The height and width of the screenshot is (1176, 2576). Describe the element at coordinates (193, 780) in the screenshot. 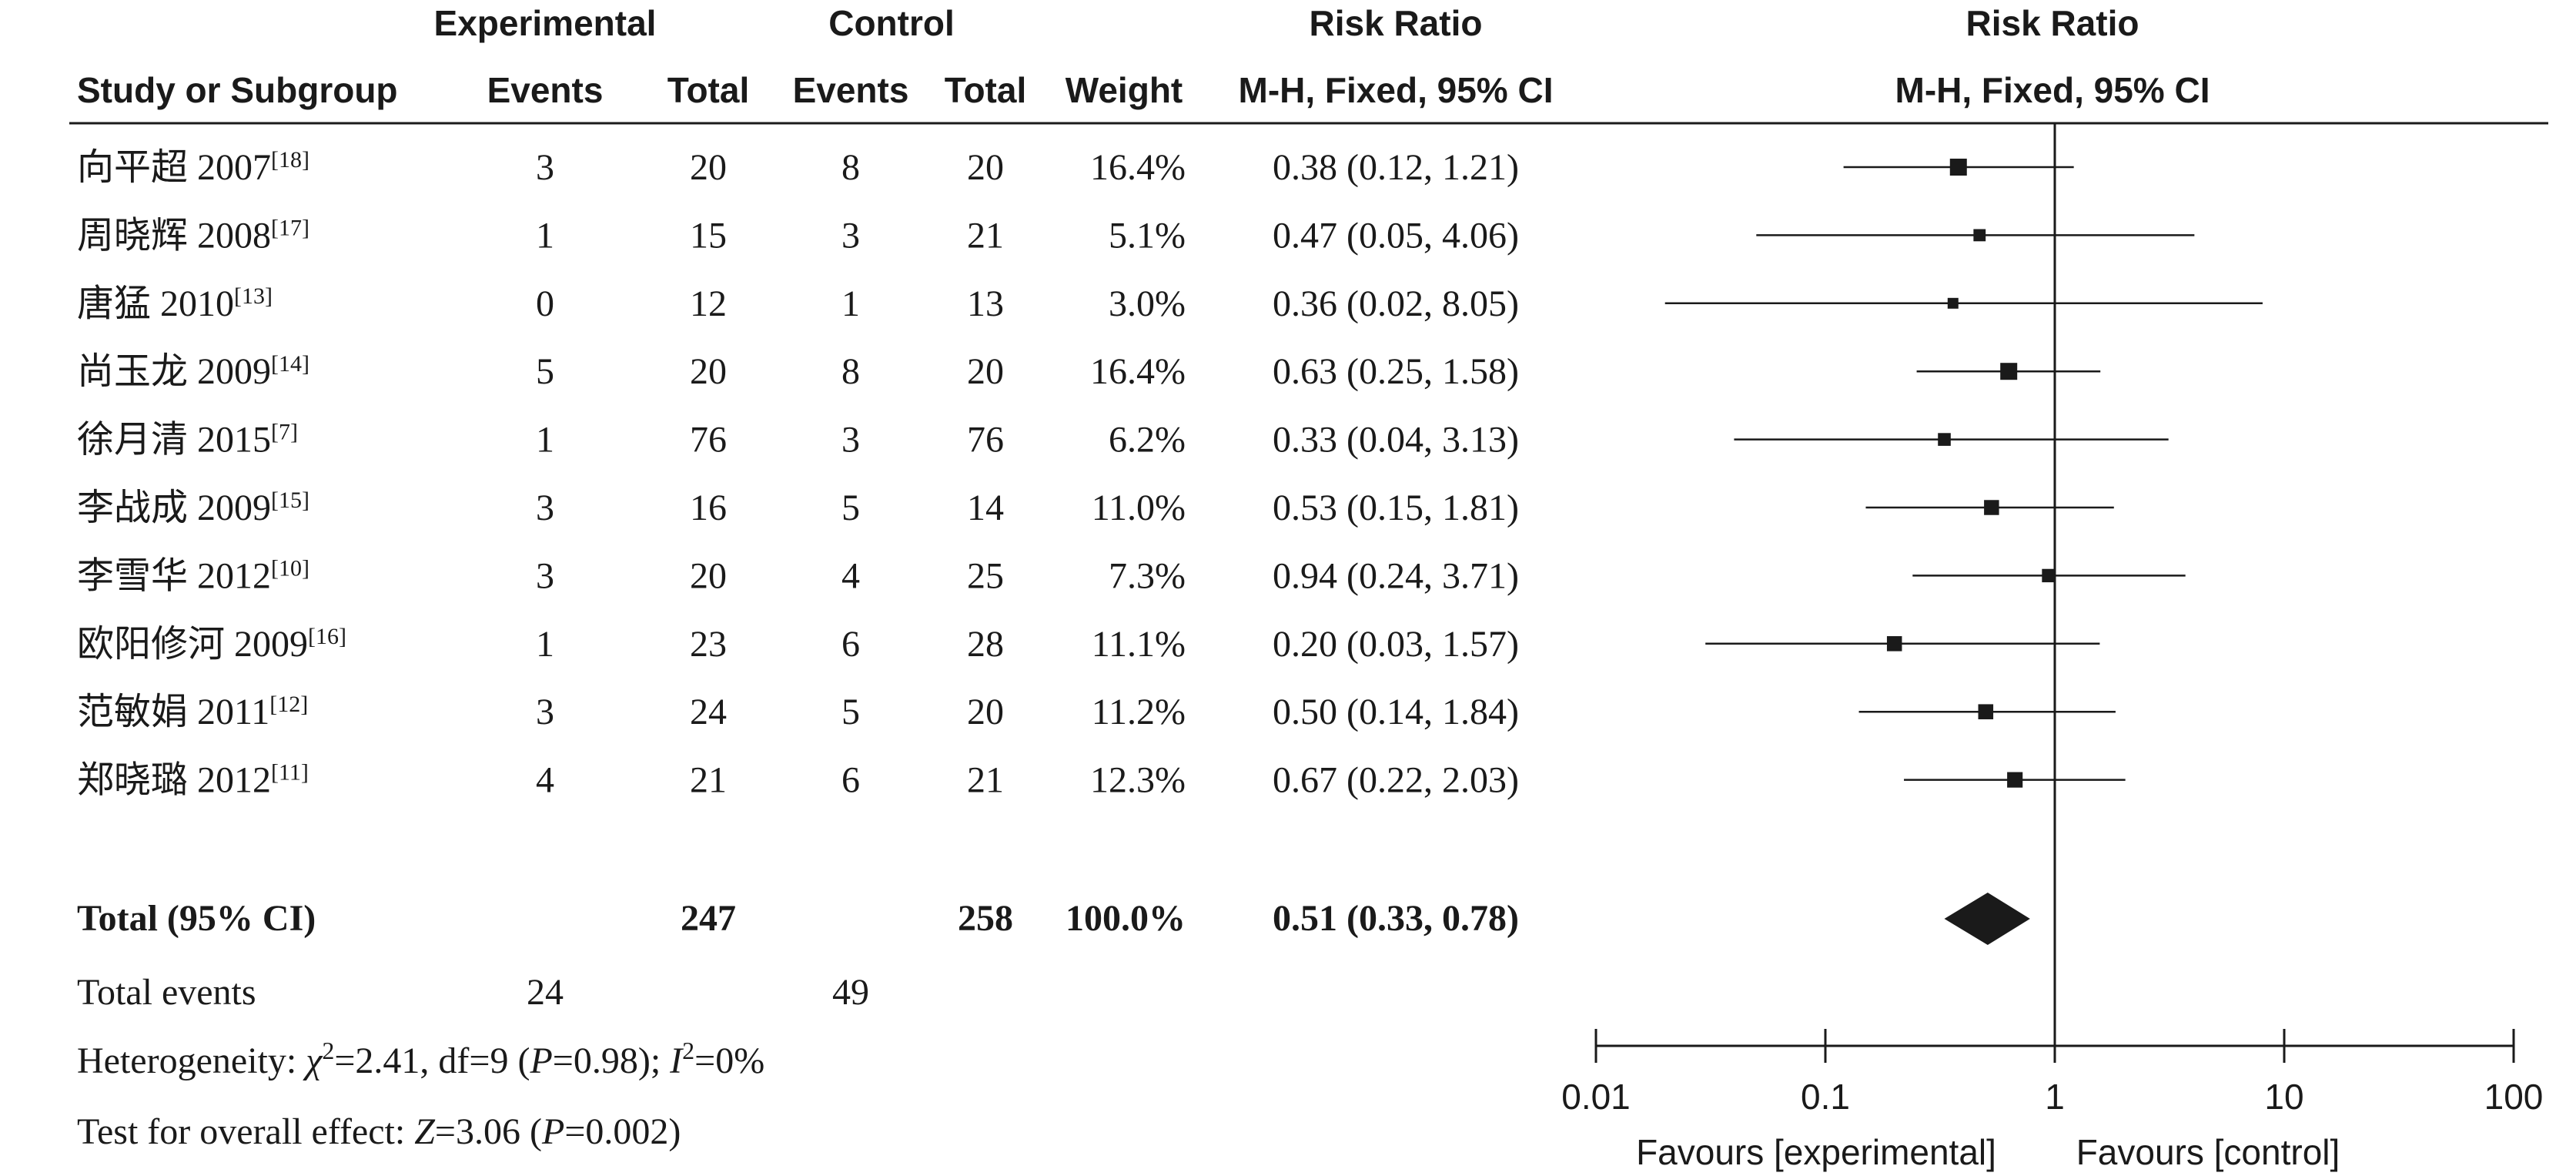

I see `study-name: 郑晓璐 2012[11]` at that location.